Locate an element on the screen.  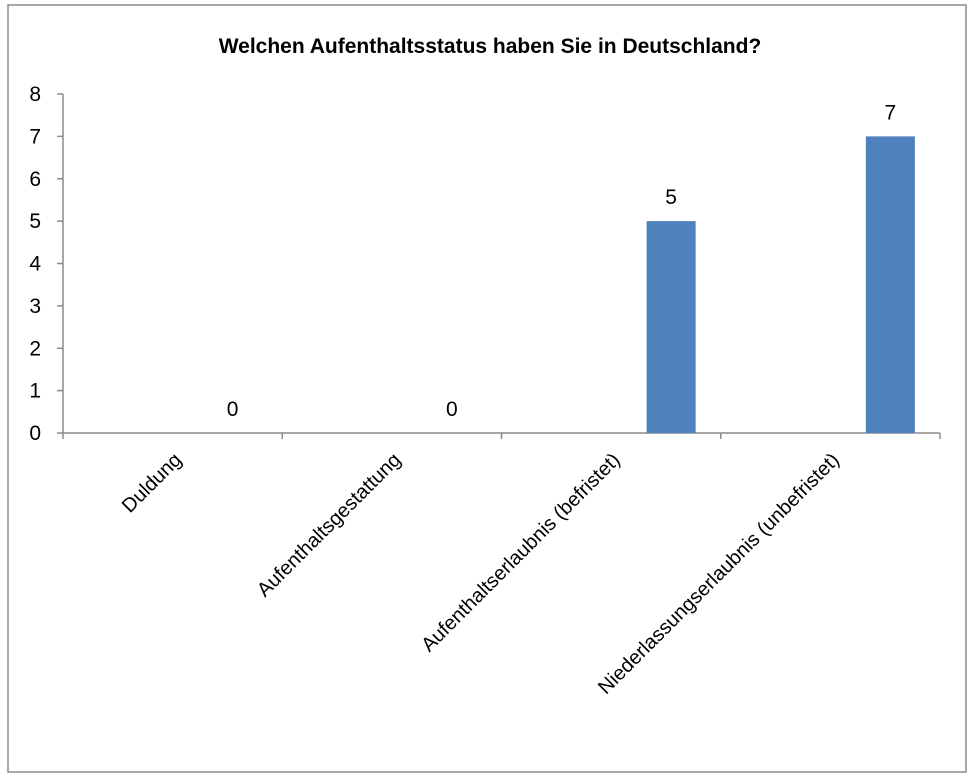
y-tick-label: 6 is located at coordinates (35, 179).